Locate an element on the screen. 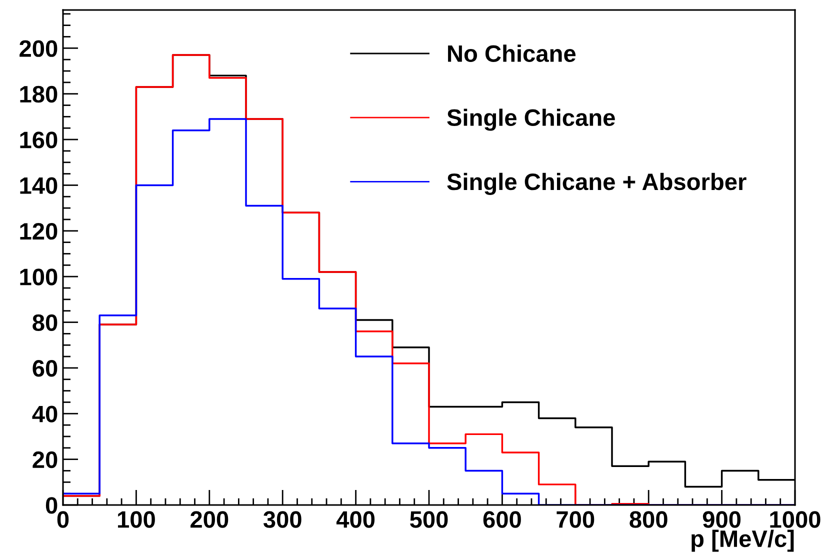  x-tick-label: 600 is located at coordinates (502, 519).